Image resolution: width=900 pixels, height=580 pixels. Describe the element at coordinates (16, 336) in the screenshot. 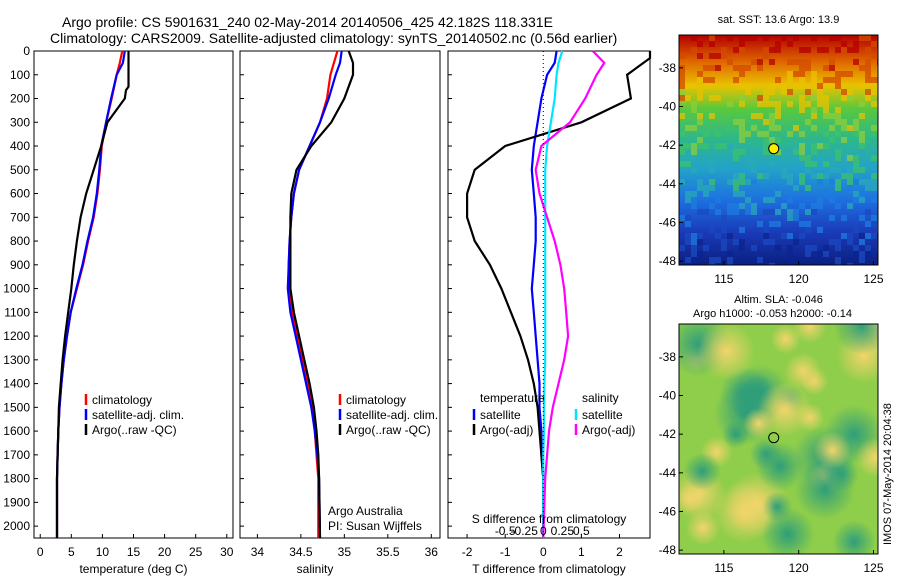

I see `y-tick-label: 1200` at that location.